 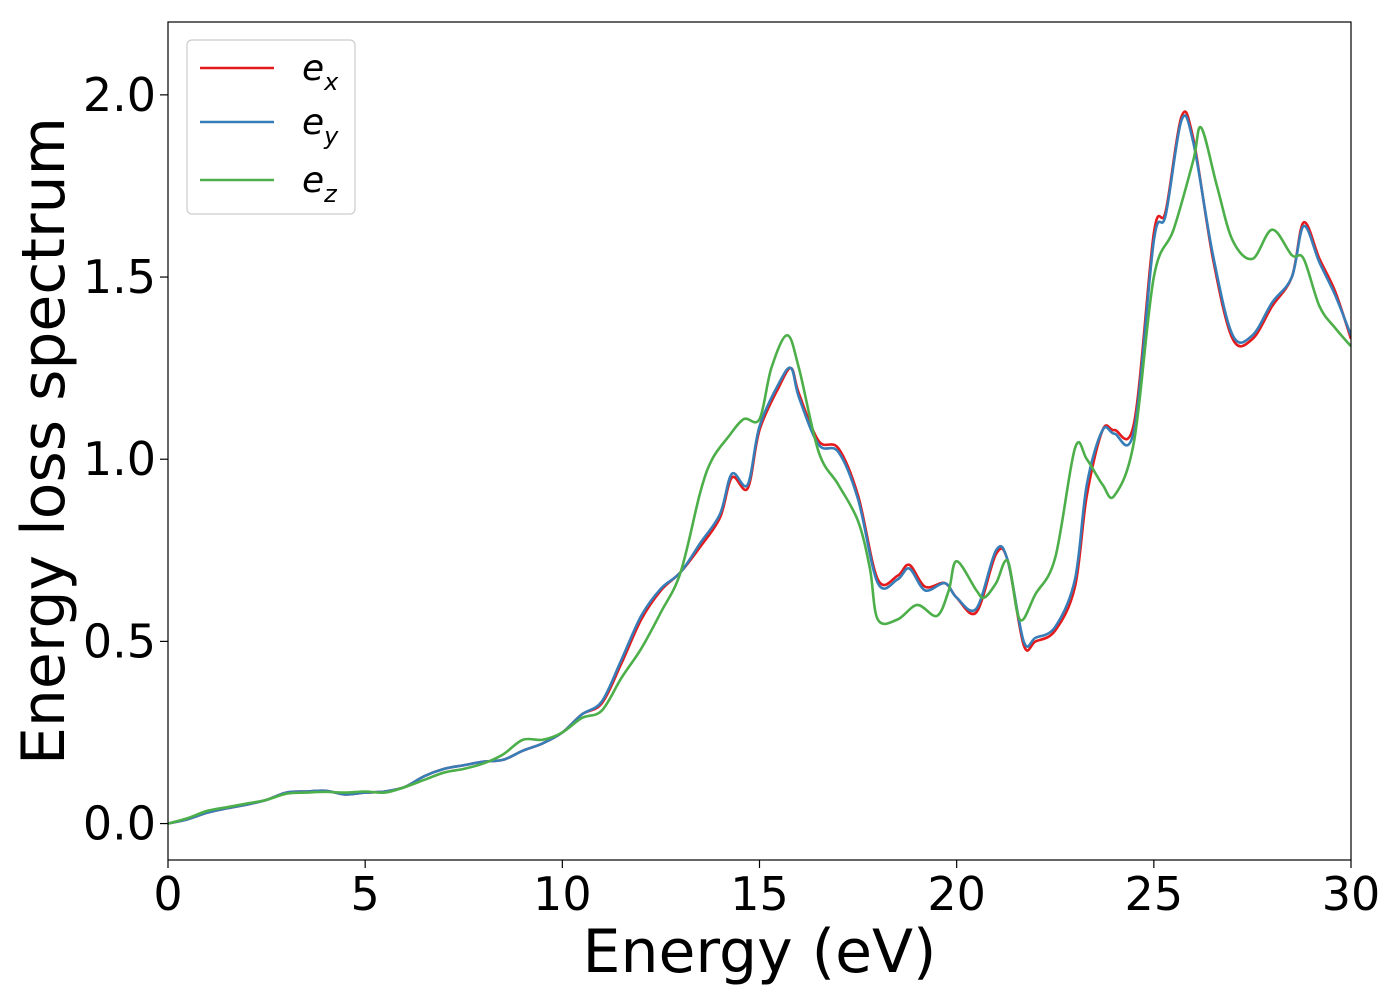 What do you see at coordinates (320, 184) in the screenshot?
I see `legend-label: ez` at bounding box center [320, 184].